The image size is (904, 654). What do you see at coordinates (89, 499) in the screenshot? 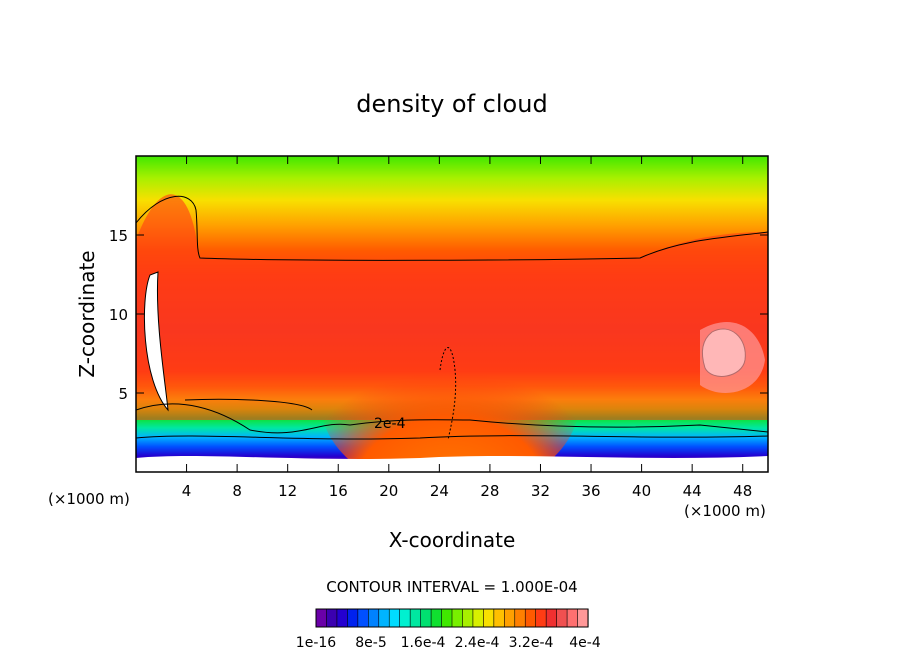
I see `x-unit-left: (×1000 m)` at bounding box center [89, 499].